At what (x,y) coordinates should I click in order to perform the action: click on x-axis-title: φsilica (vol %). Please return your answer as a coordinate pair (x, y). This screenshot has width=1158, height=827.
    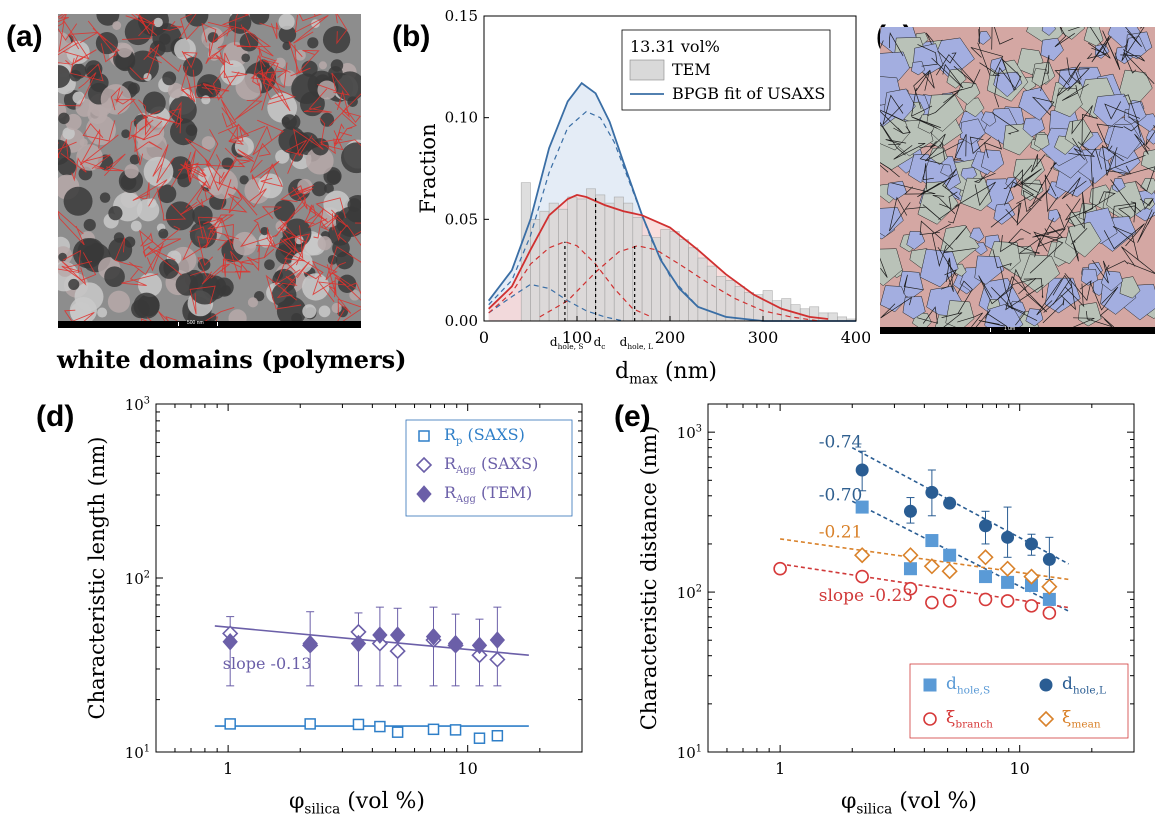
    Looking at the image, I should click on (909, 803).